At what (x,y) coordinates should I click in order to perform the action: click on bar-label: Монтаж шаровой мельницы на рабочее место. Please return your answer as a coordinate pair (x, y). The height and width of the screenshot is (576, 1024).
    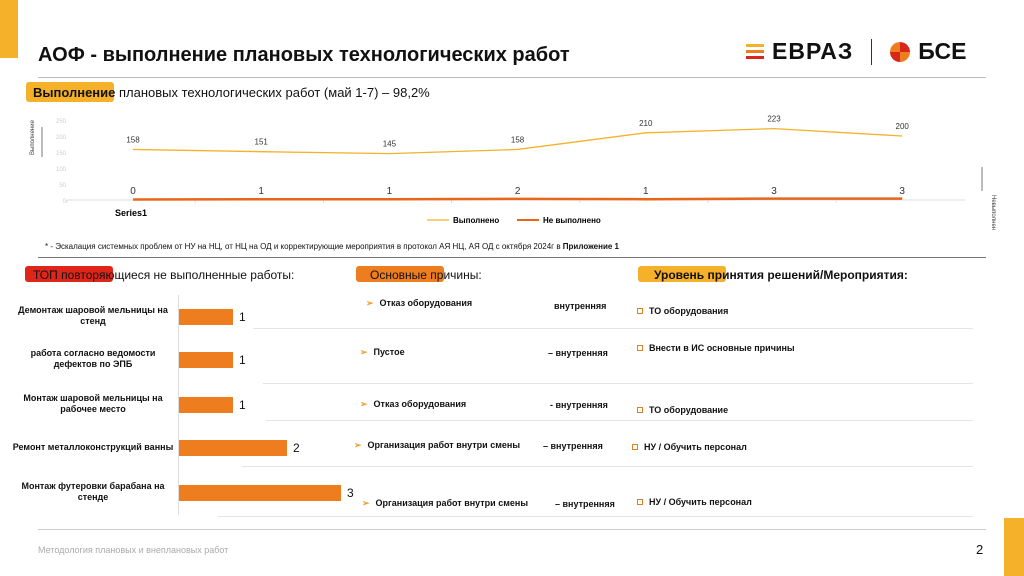
    Looking at the image, I should click on (93, 403).